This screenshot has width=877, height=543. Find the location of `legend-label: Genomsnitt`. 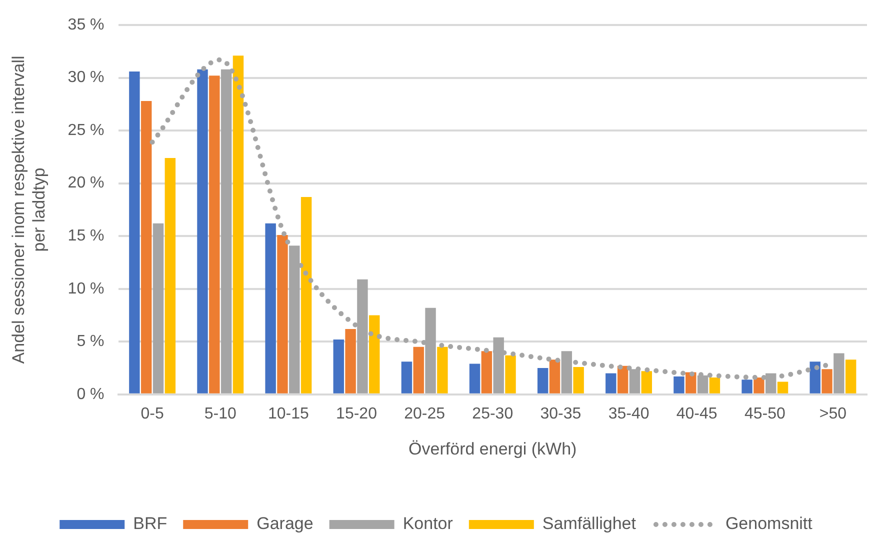

legend-label: Genomsnitt is located at coordinates (769, 524).